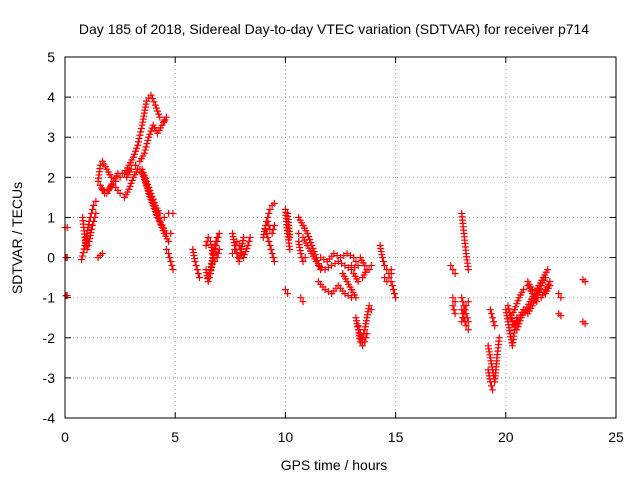 The image size is (640, 480). What do you see at coordinates (506, 437) in the screenshot?
I see `x-tick-label: 20` at bounding box center [506, 437].